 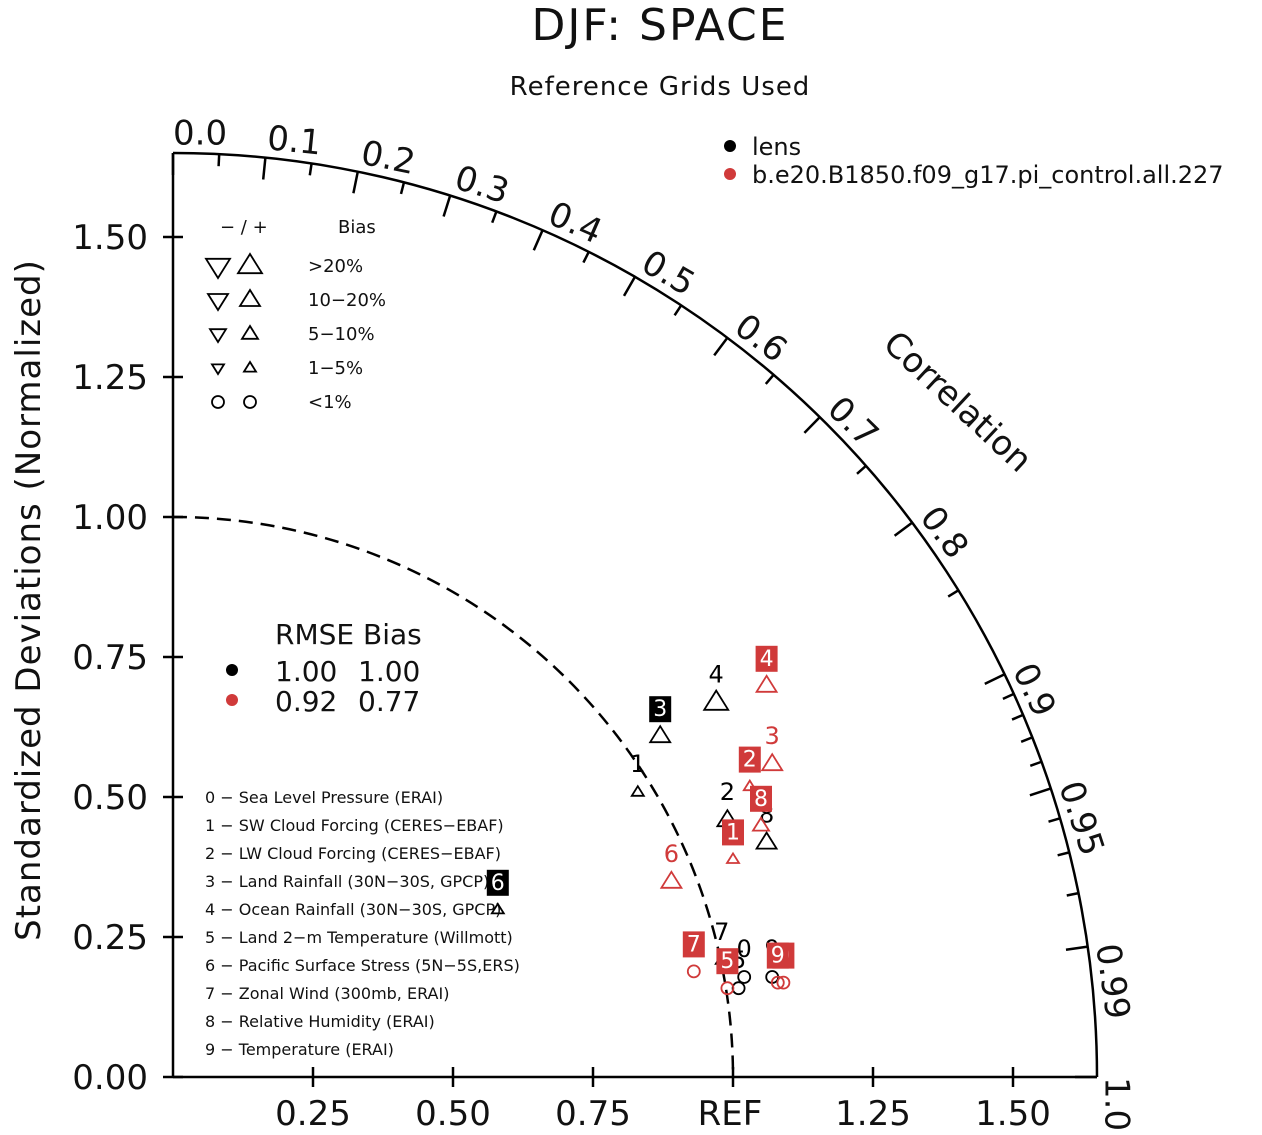 I want to click on y-tick-label: 0.25, so click(x=110, y=938).